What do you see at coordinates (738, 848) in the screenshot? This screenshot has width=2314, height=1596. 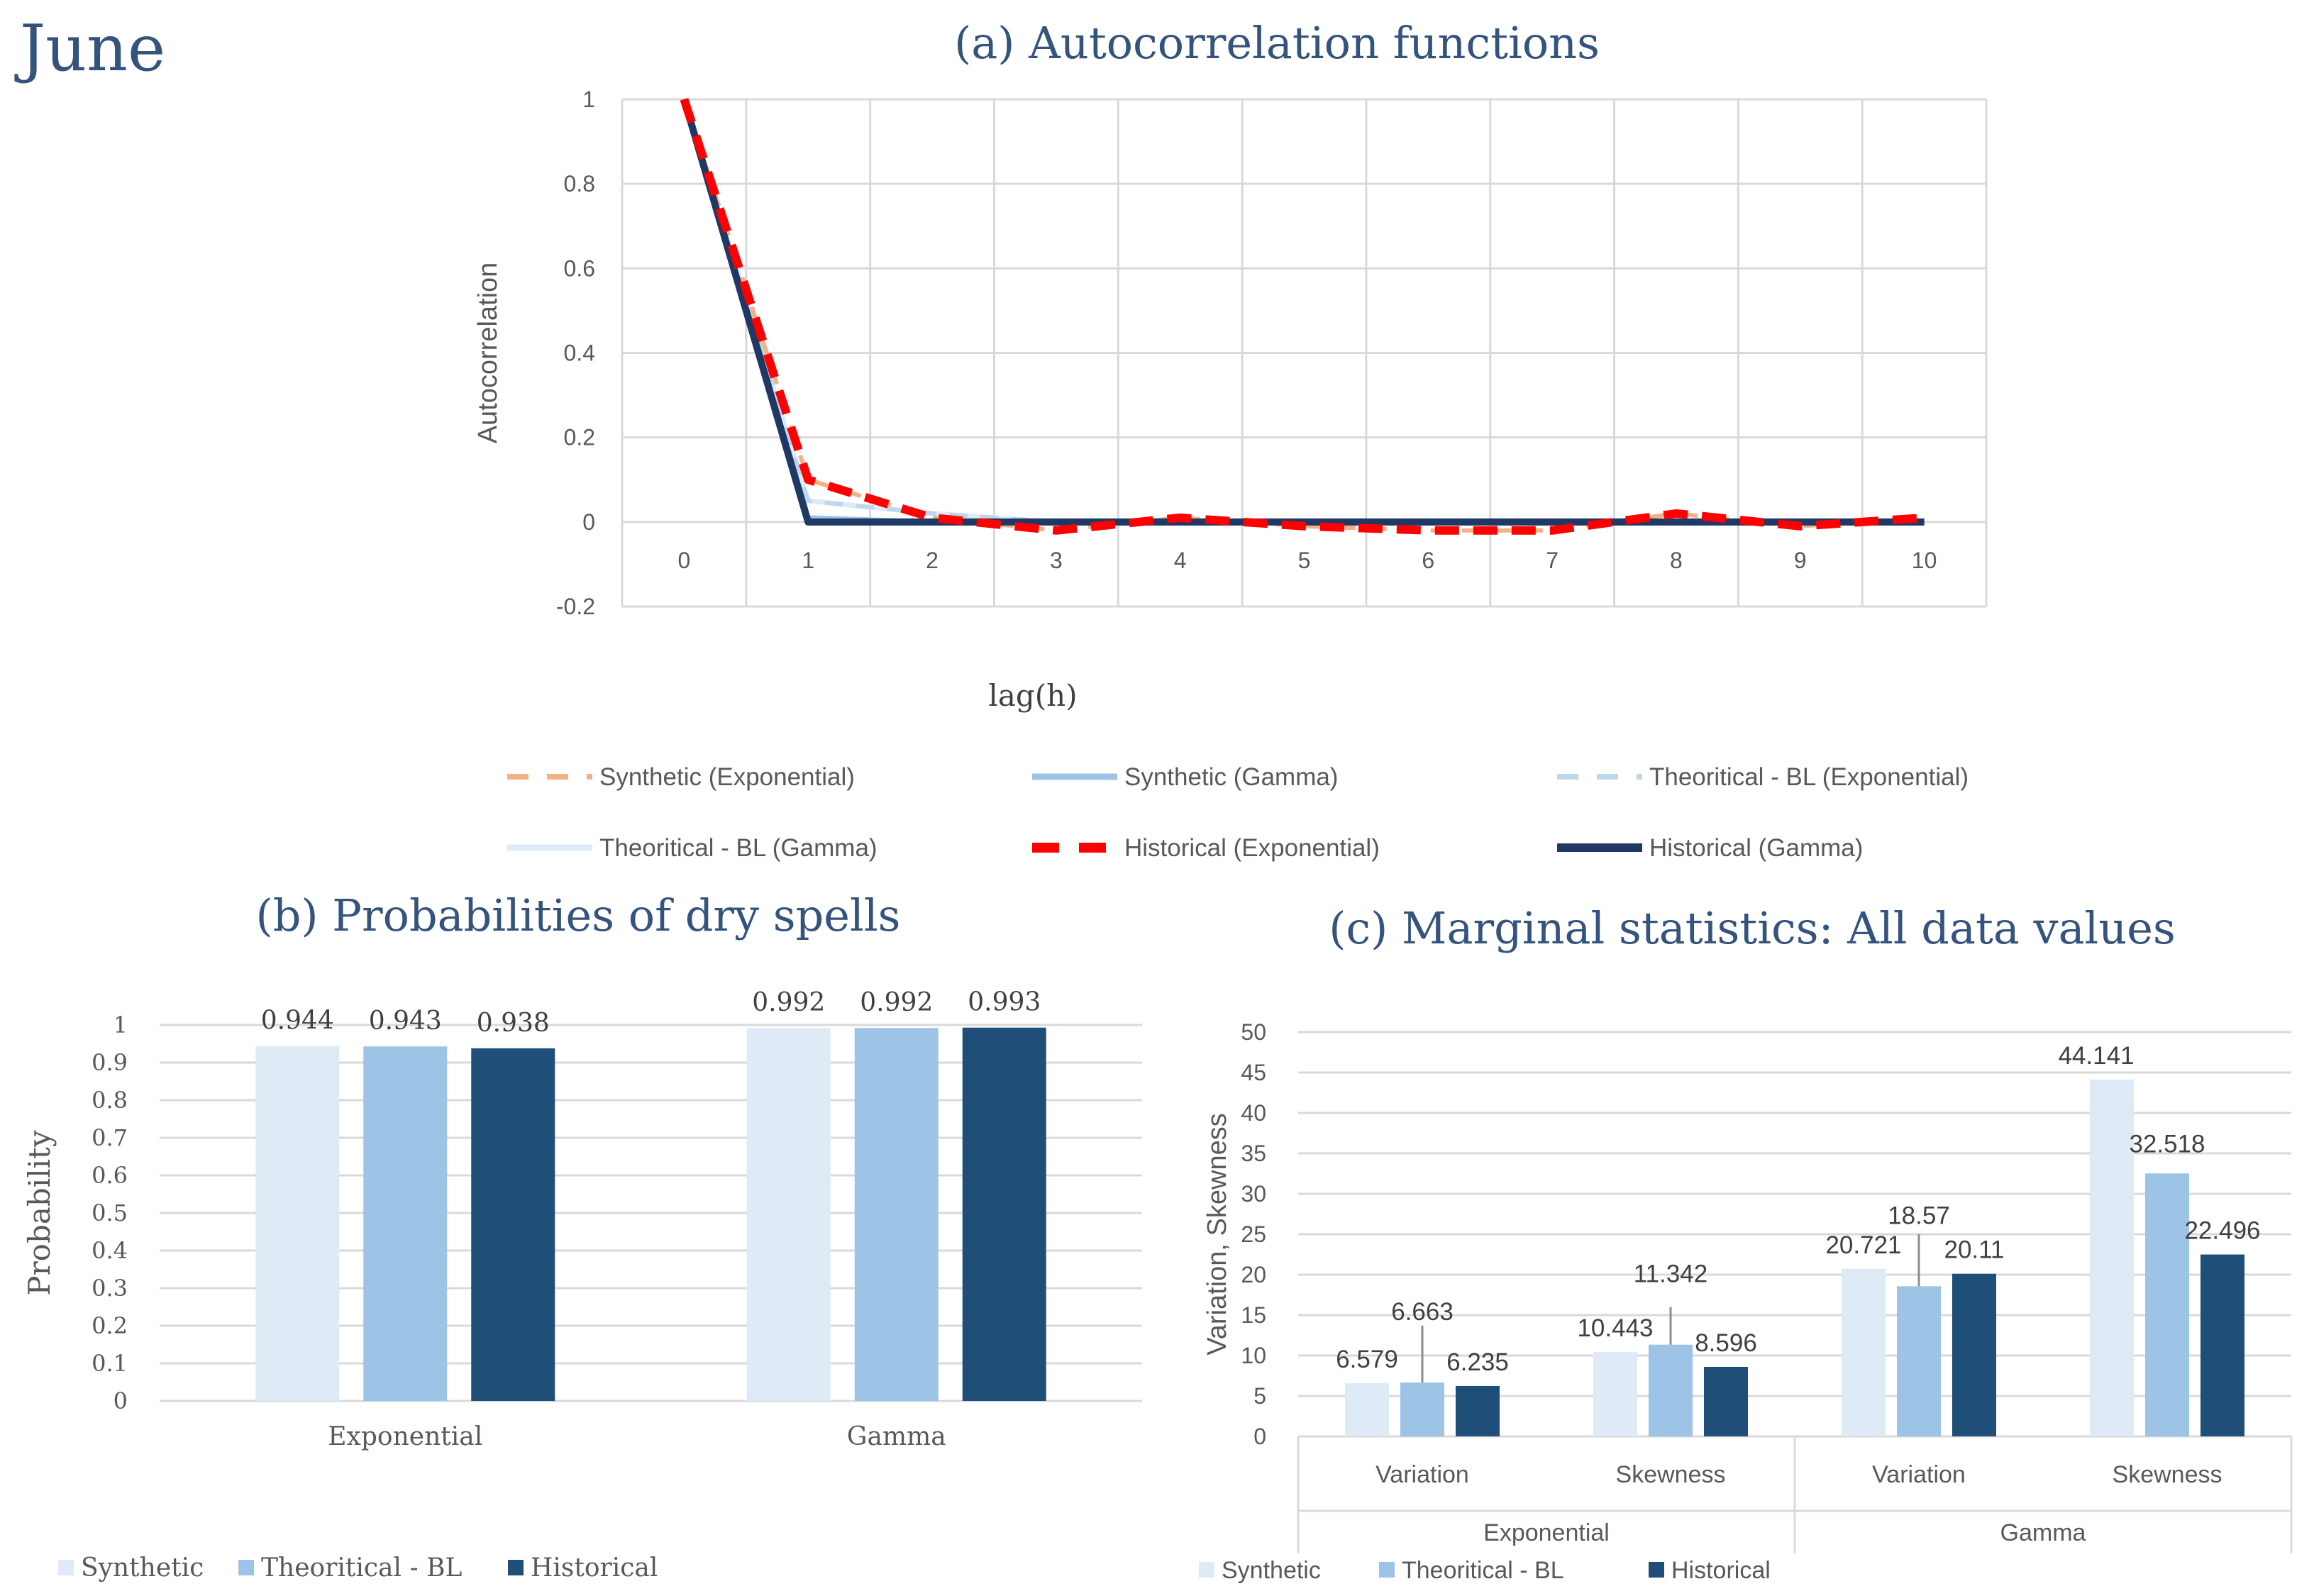 I see `acf-legend-label: Theoritical - BL (Gamma)` at bounding box center [738, 848].